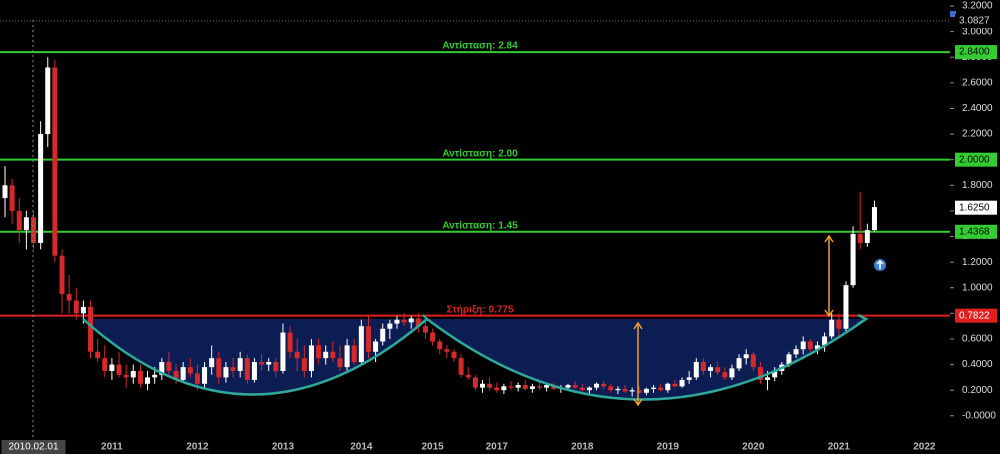 Image resolution: width=1000 pixels, height=454 pixels. What do you see at coordinates (977, 134) in the screenshot?
I see `y-tick-label: 2.2000` at bounding box center [977, 134].